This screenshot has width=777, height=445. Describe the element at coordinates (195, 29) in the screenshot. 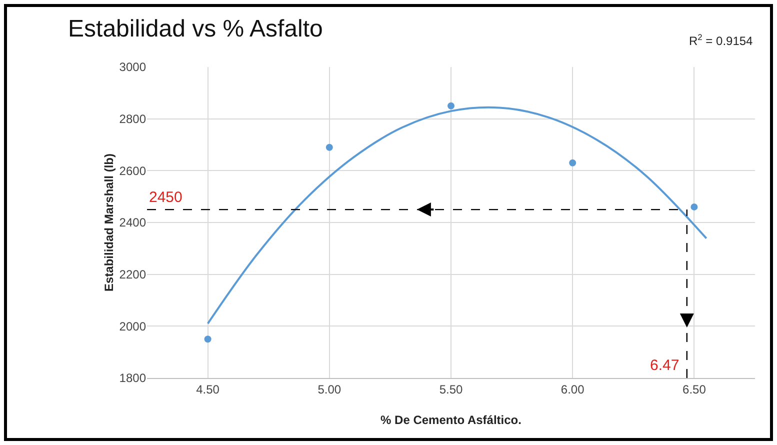

I see `chart-title: Estabilidad vs % Asfalto` at that location.